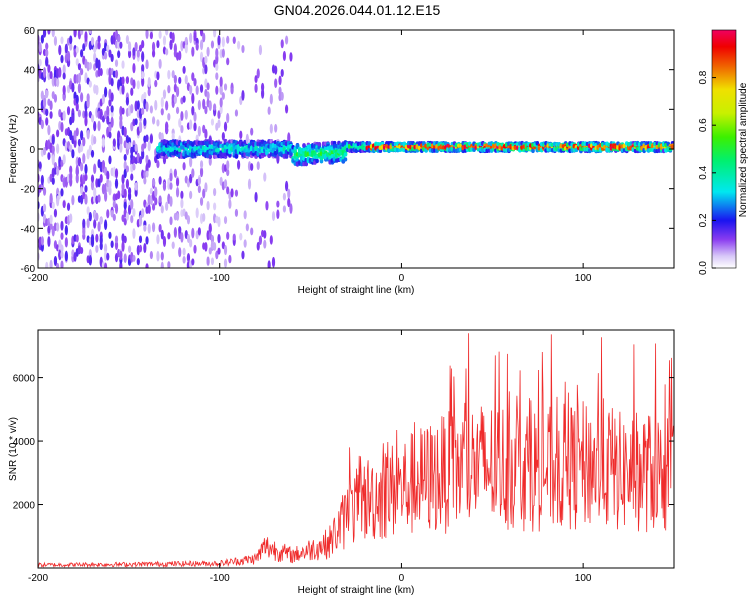  Describe the element at coordinates (28, 190) in the screenshot. I see `spectrogram-y-tick-label: -20` at that location.